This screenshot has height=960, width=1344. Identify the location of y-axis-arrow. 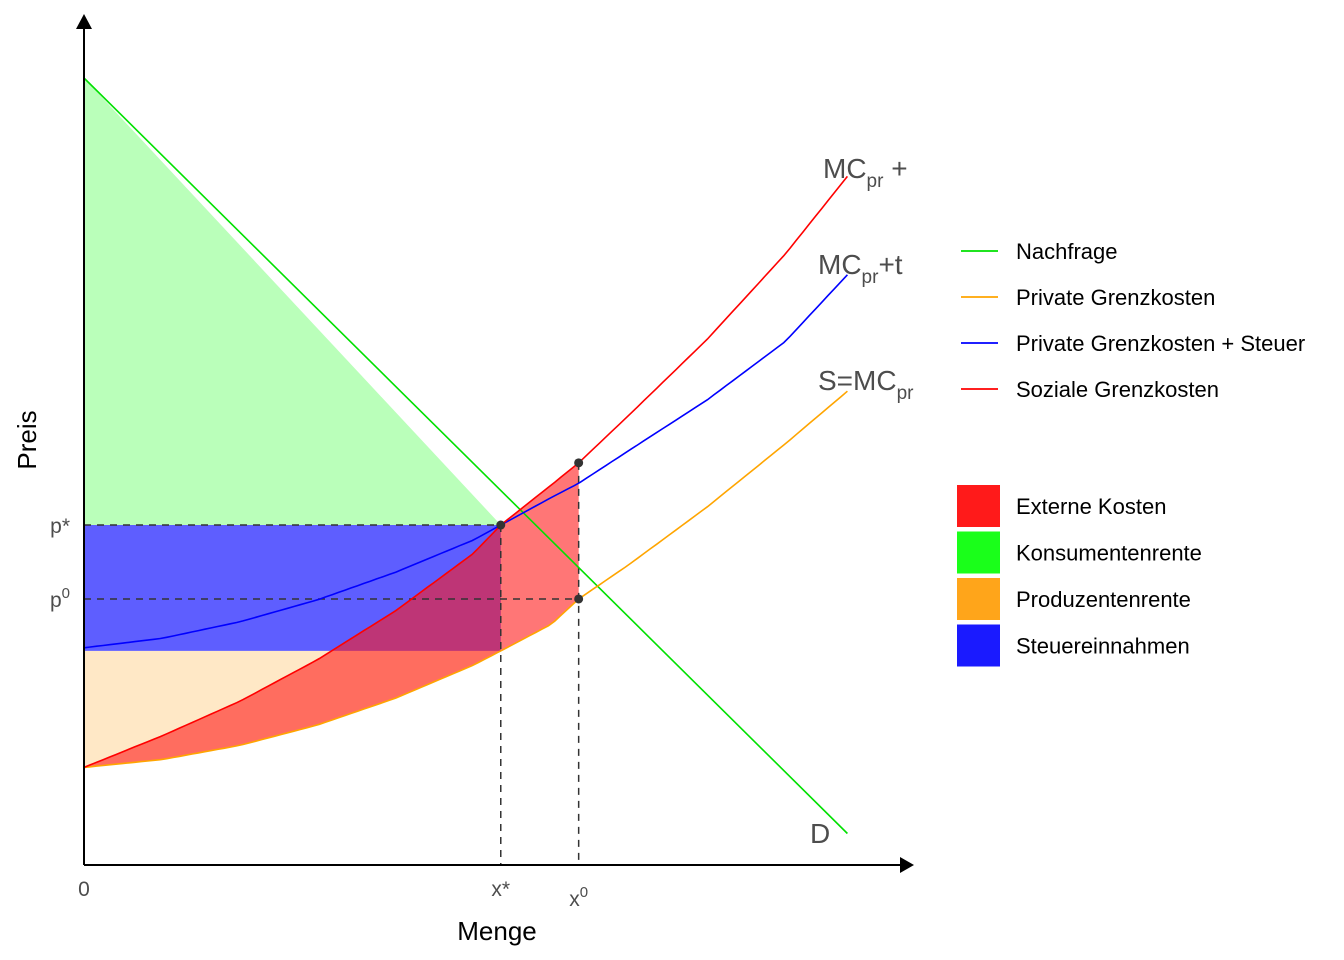
(84, 21).